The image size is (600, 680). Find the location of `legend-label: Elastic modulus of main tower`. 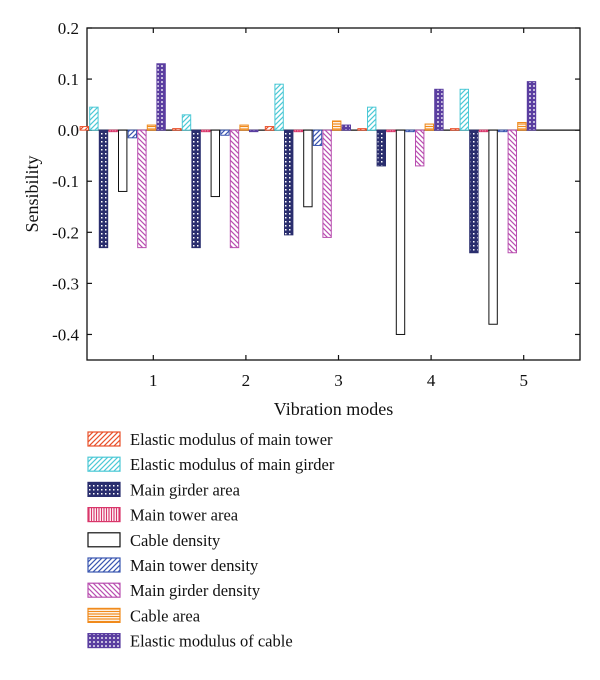

legend-label: Elastic modulus of main tower is located at coordinates (231, 439).